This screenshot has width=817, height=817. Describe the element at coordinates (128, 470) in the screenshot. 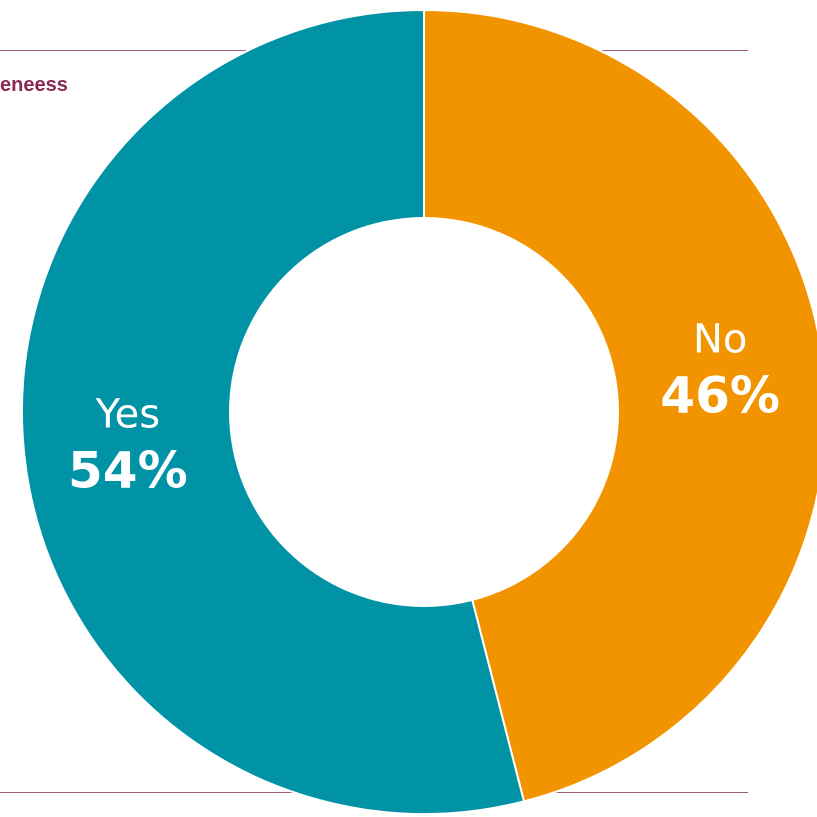

I see `slice-value-yes: 54%` at that location.